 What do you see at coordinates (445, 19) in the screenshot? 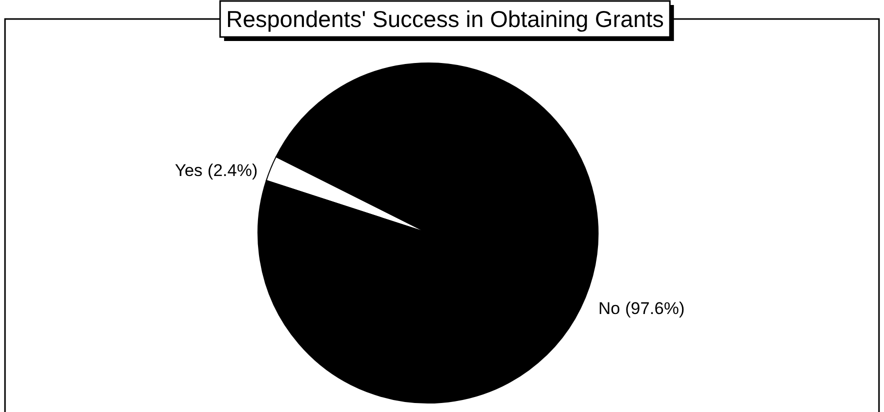
I see `chart-title: Respondents' Success in Obtaining Grants` at bounding box center [445, 19].